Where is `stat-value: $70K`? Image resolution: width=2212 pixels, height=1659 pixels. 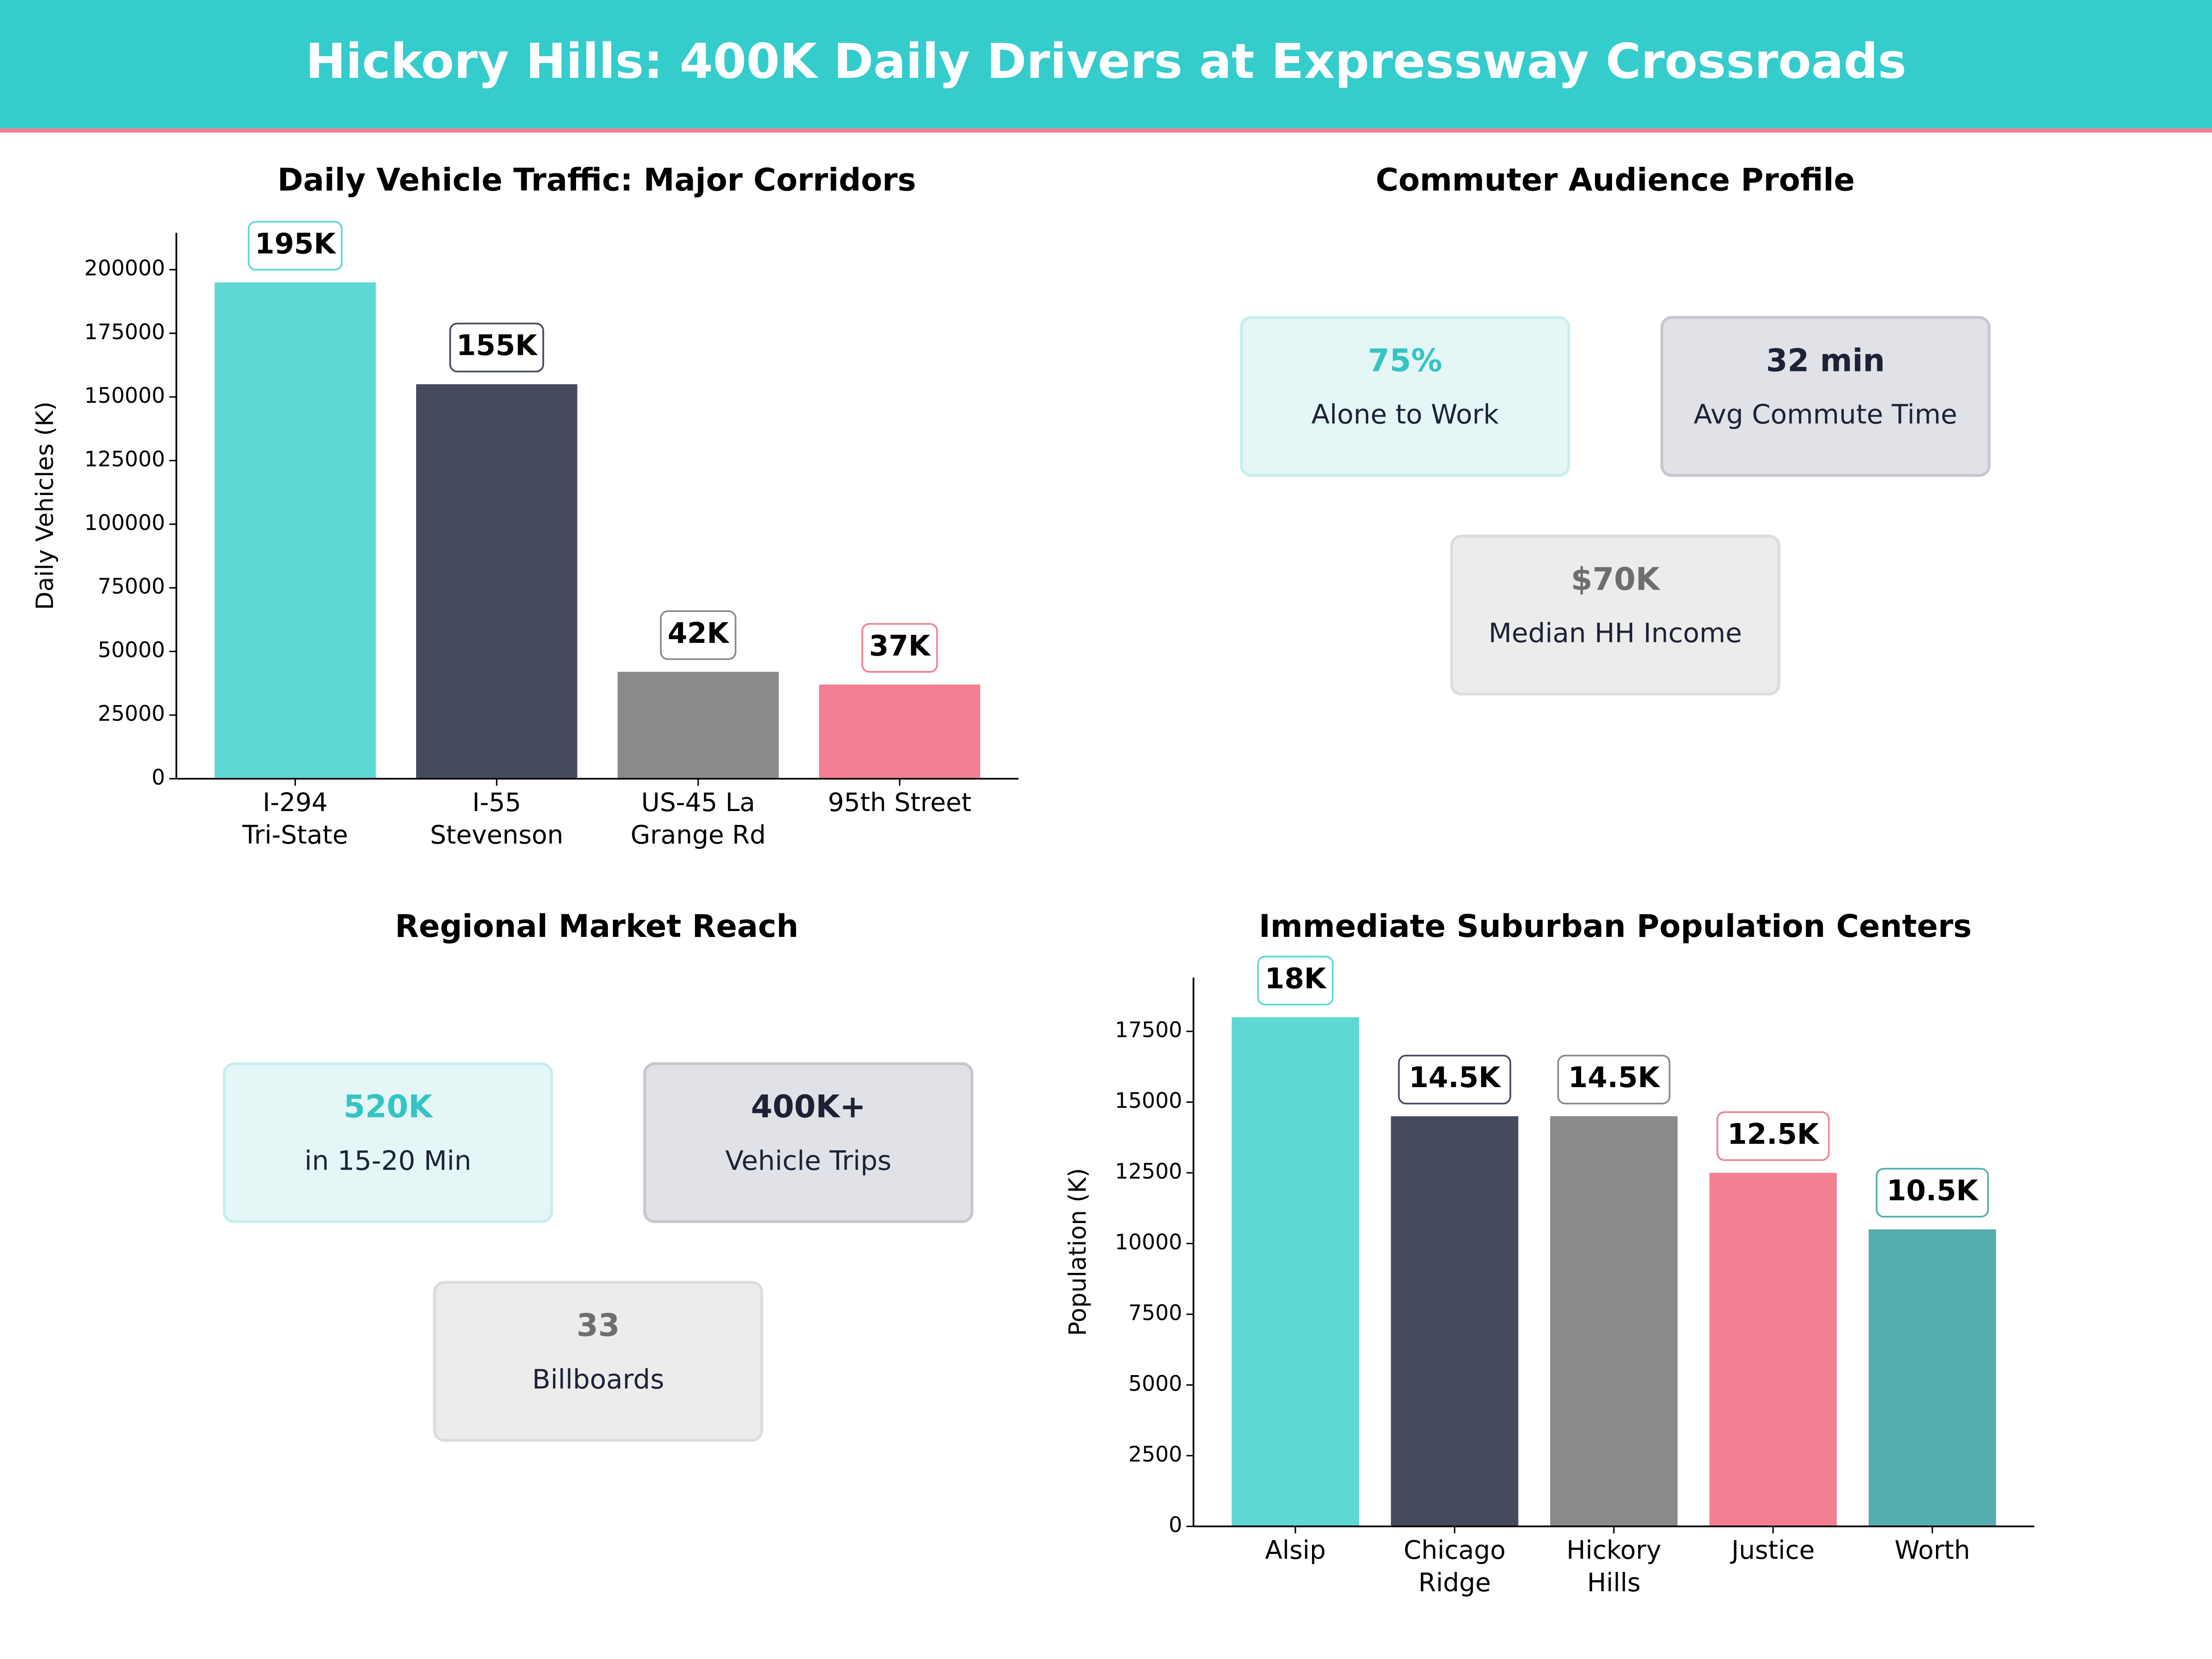 stat-value: $70K is located at coordinates (1616, 579).